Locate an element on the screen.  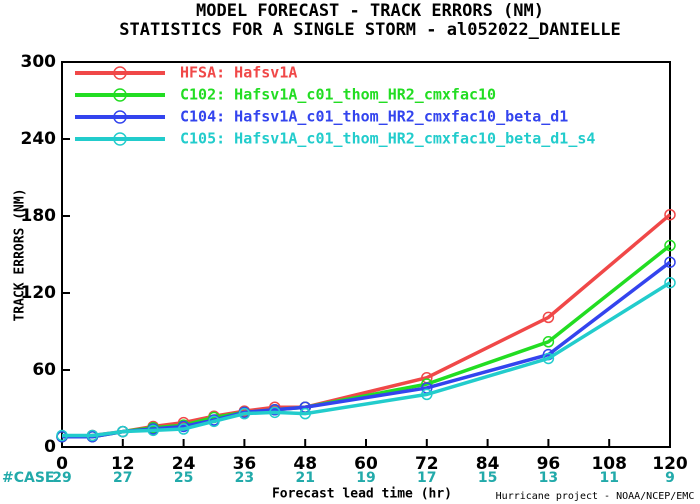
case-count: 11 is located at coordinates (608, 478).